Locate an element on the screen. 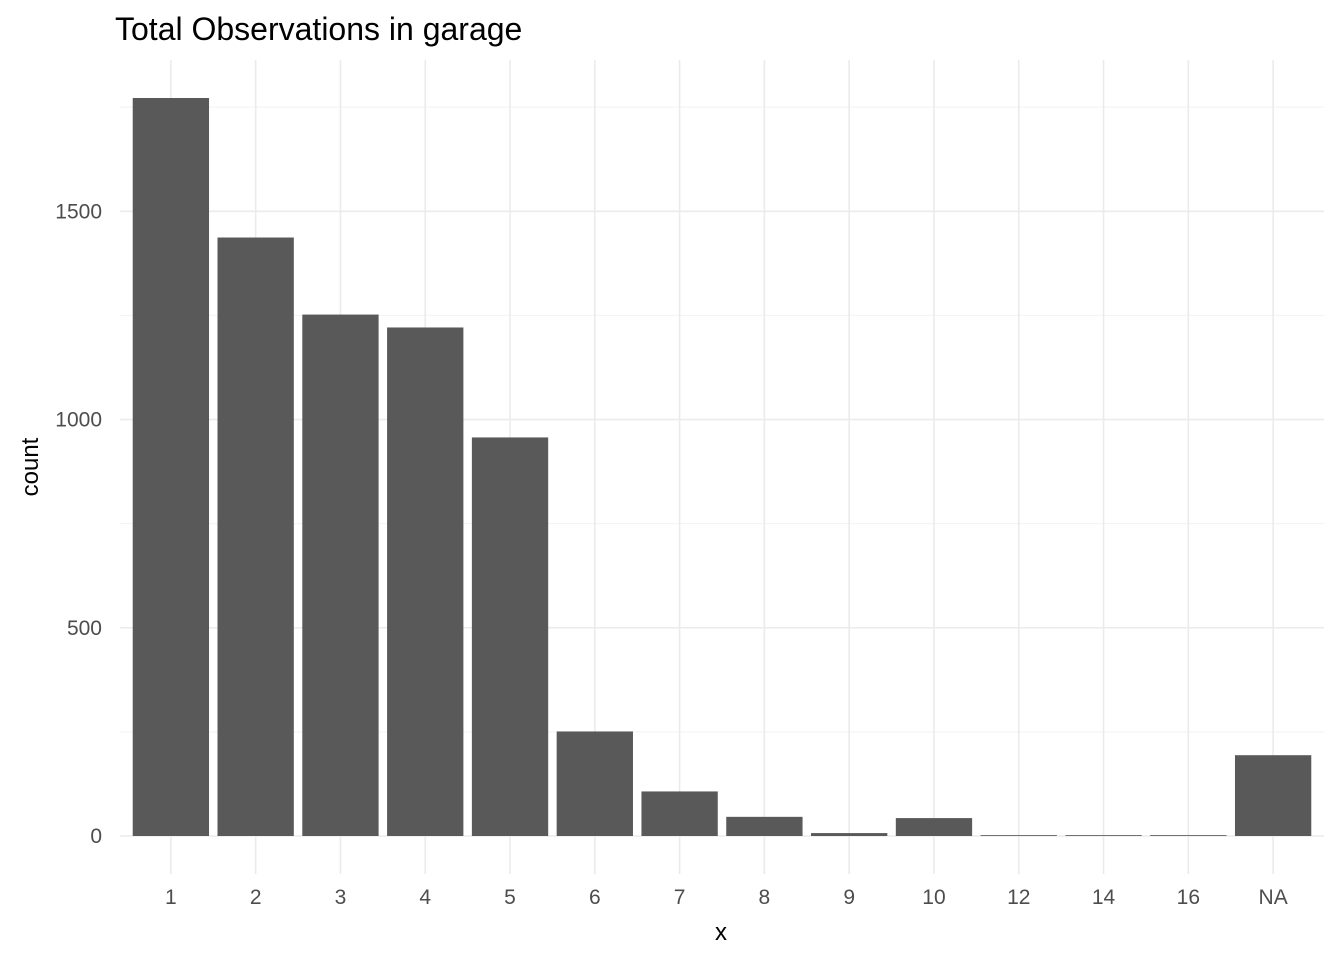  x-tick-label: 3 is located at coordinates (341, 897).